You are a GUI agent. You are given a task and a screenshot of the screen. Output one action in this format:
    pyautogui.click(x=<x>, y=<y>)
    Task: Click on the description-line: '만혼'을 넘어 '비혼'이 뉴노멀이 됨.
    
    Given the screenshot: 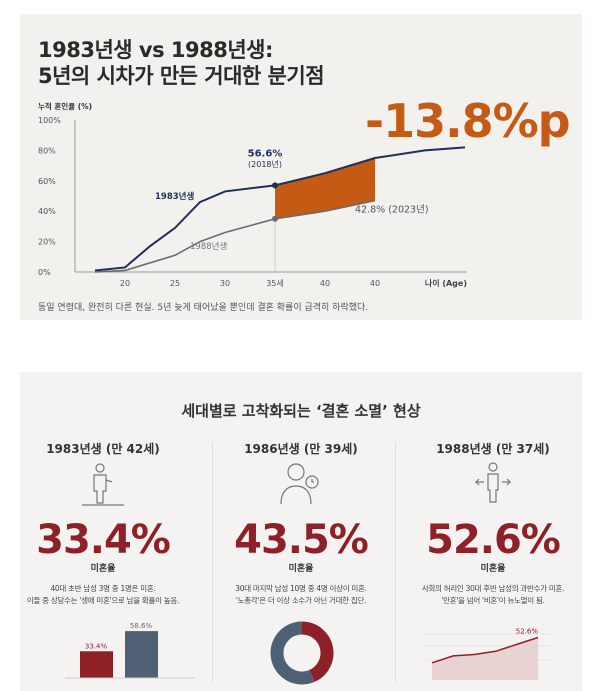 What is the action you would take?
    pyautogui.click(x=493, y=600)
    